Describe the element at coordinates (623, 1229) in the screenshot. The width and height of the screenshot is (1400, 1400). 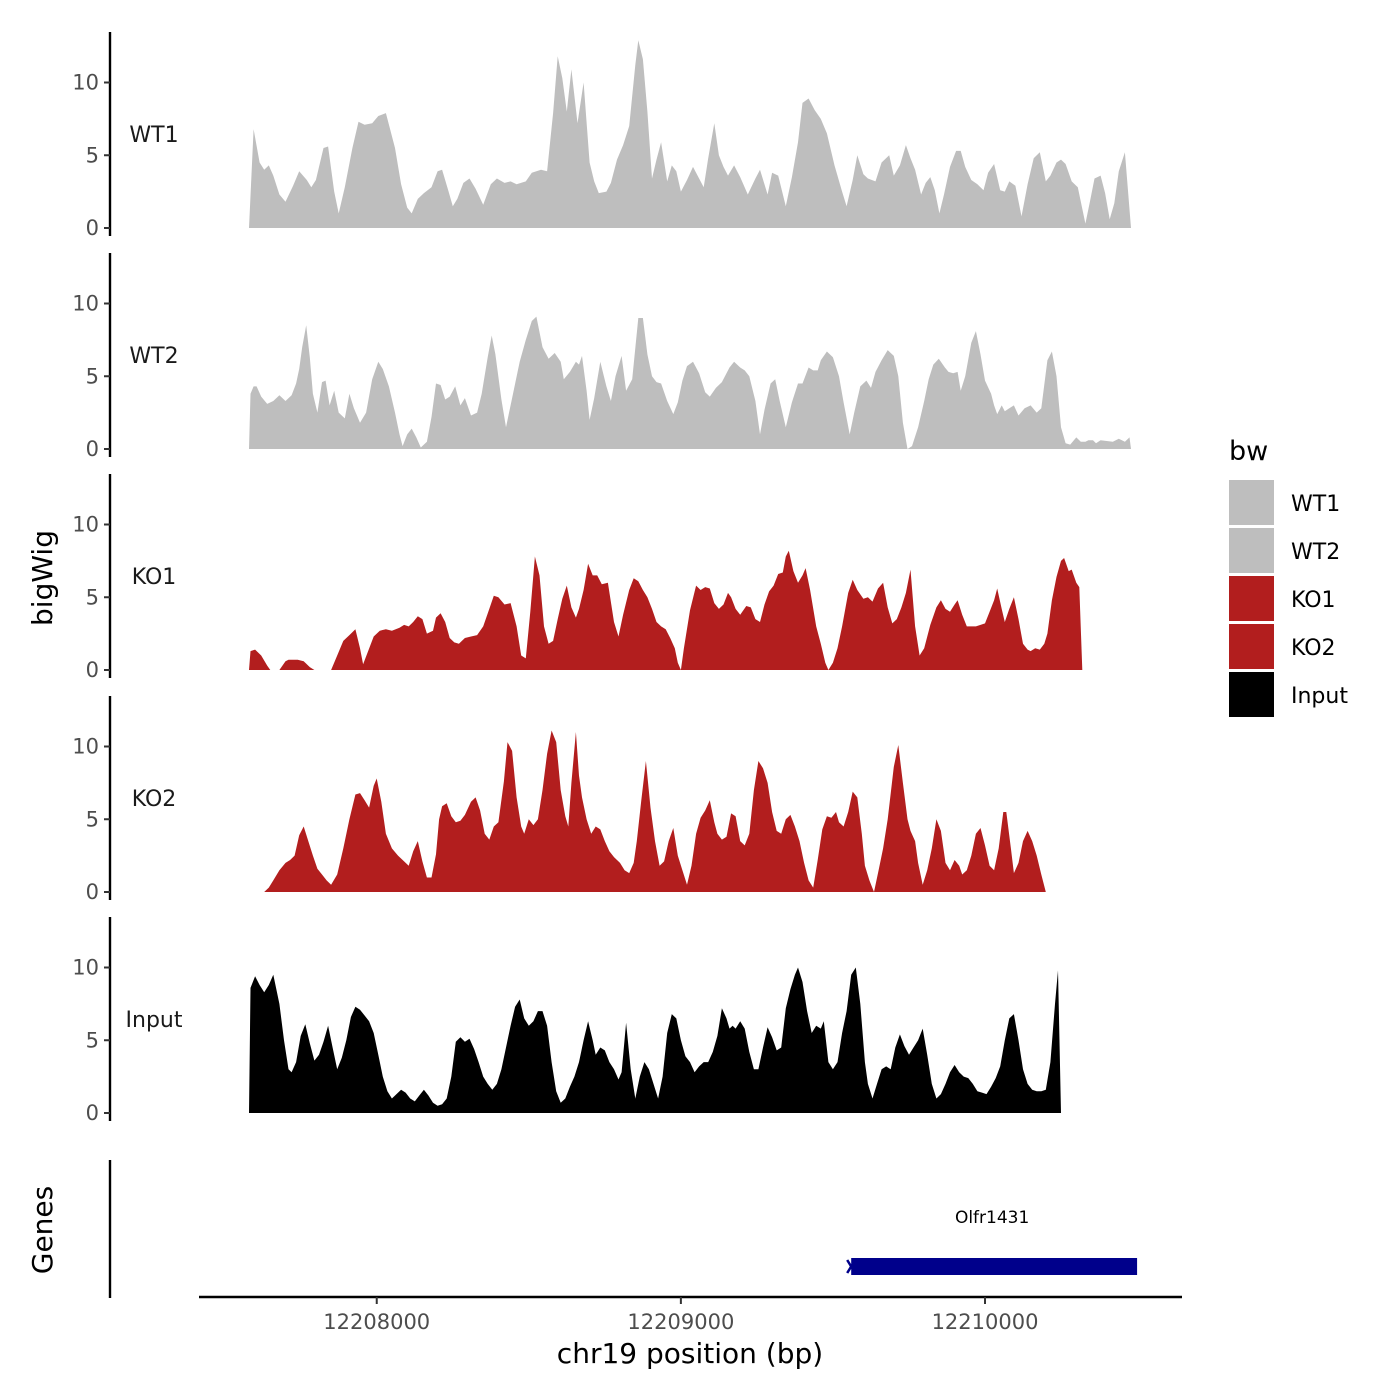
I see `genes-panel: Olfr1431` at that location.